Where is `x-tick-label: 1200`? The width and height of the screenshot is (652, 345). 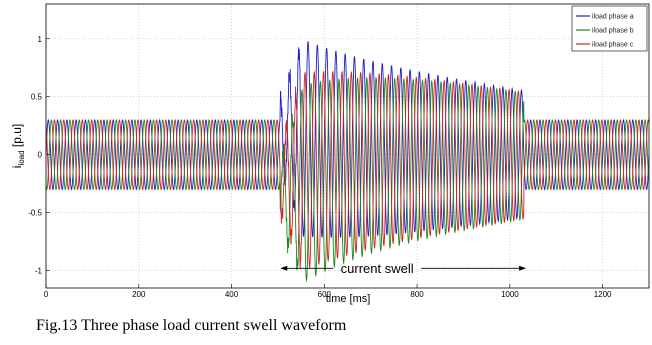 x-tick-label: 1200 is located at coordinates (603, 294).